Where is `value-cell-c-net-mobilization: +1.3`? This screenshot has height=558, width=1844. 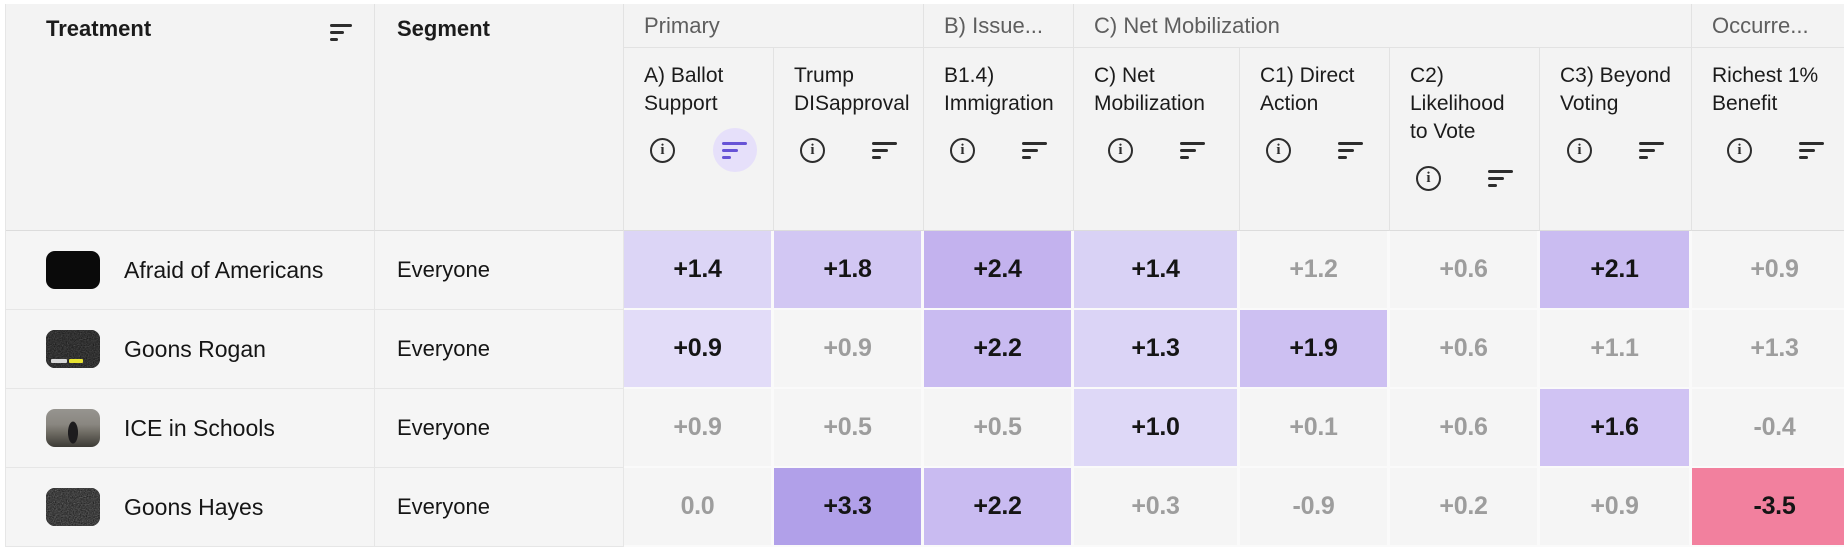 value-cell-c-net-mobilization: +1.3 is located at coordinates (1157, 349).